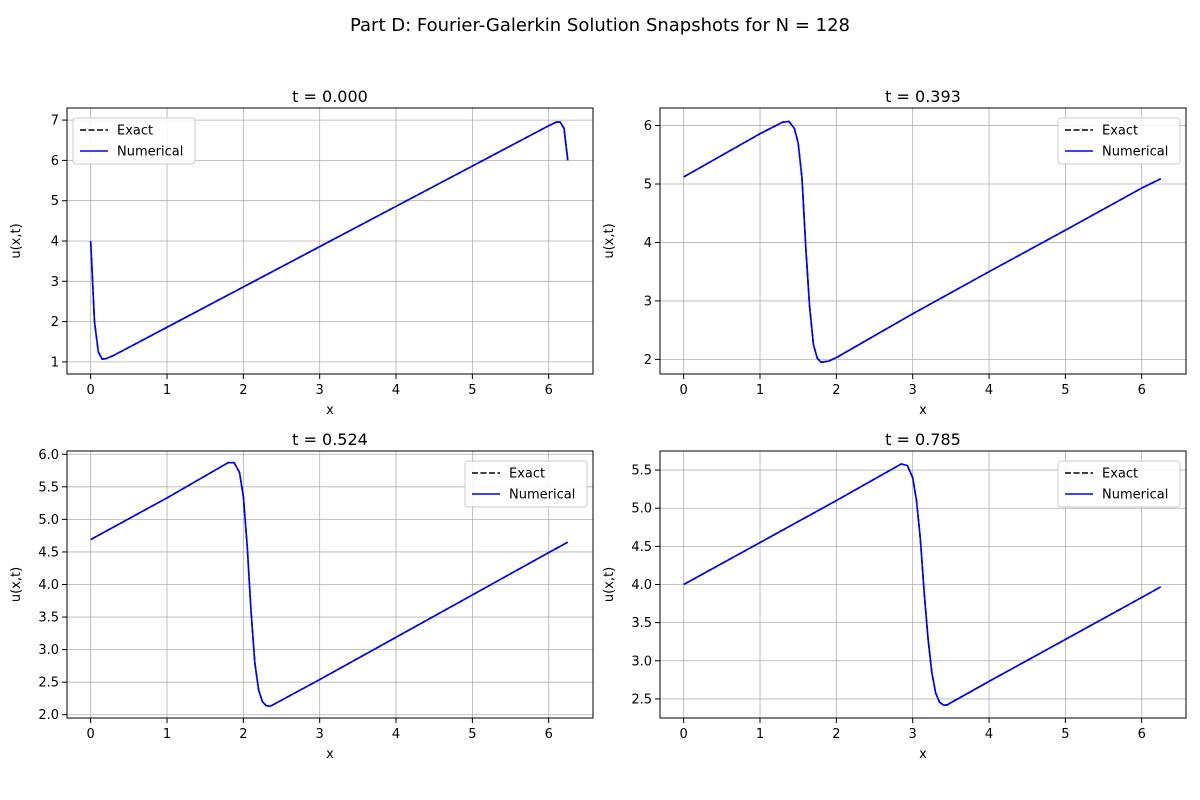  I want to click on subplot-title: t = 0.393, so click(923, 96).